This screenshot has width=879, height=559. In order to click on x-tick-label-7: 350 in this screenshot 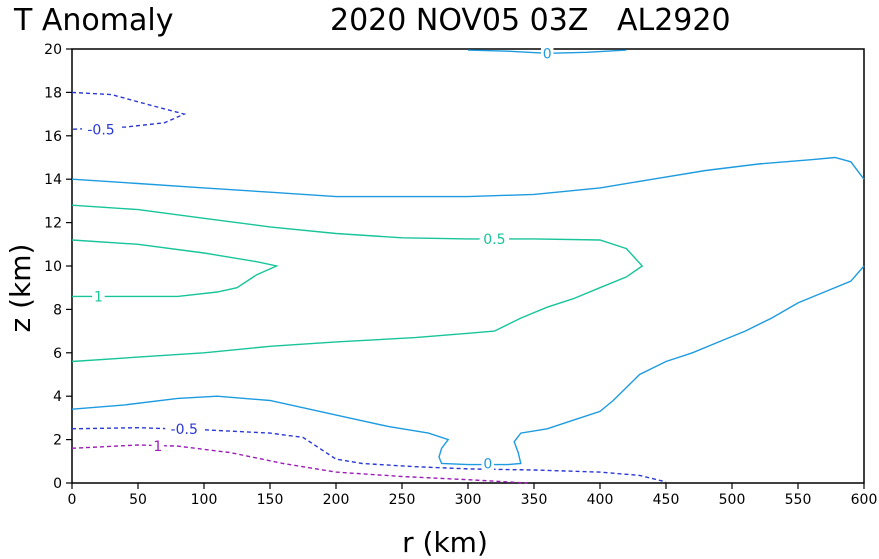, I will do `click(534, 500)`.